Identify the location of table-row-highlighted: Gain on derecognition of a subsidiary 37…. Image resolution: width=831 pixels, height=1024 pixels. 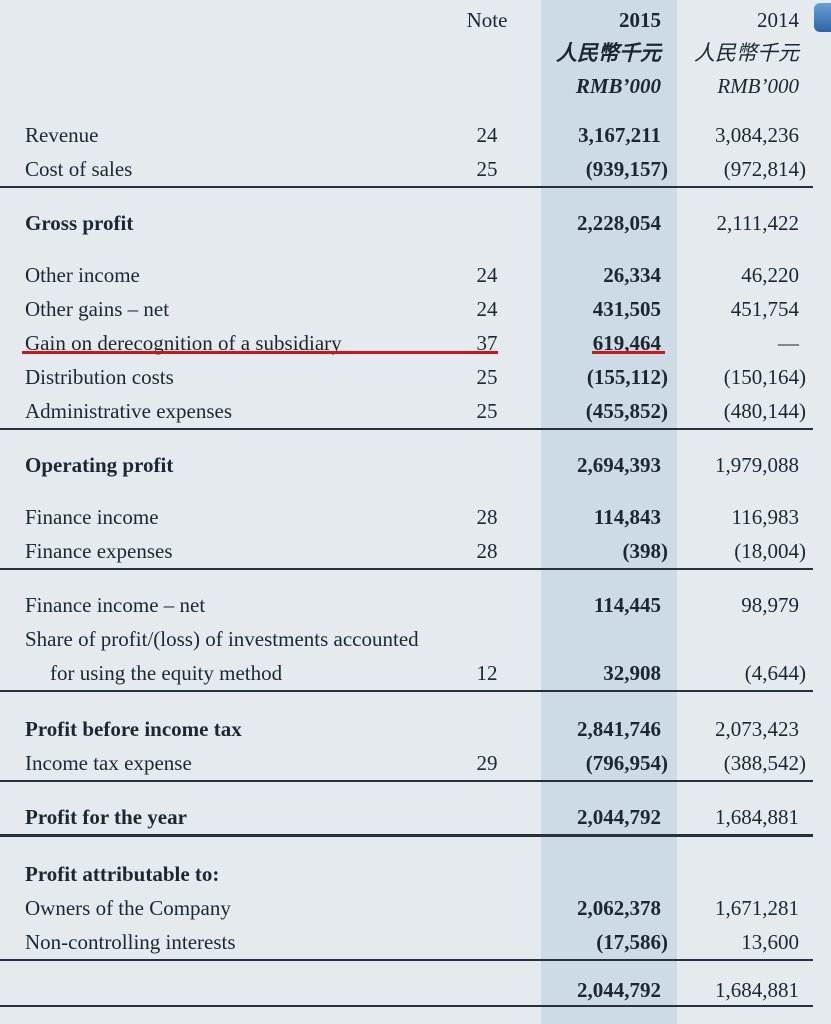
(406, 343).